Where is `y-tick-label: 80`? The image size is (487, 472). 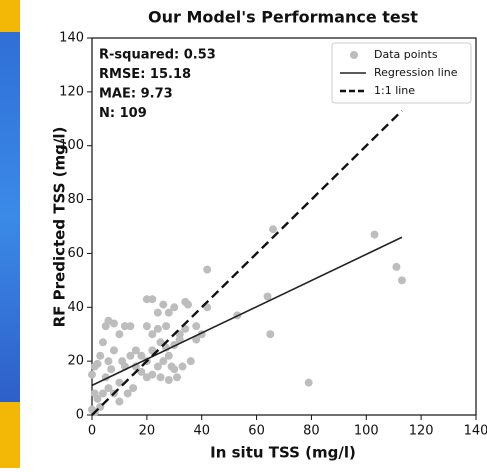 y-tick-label: 80 is located at coordinates (75, 199).